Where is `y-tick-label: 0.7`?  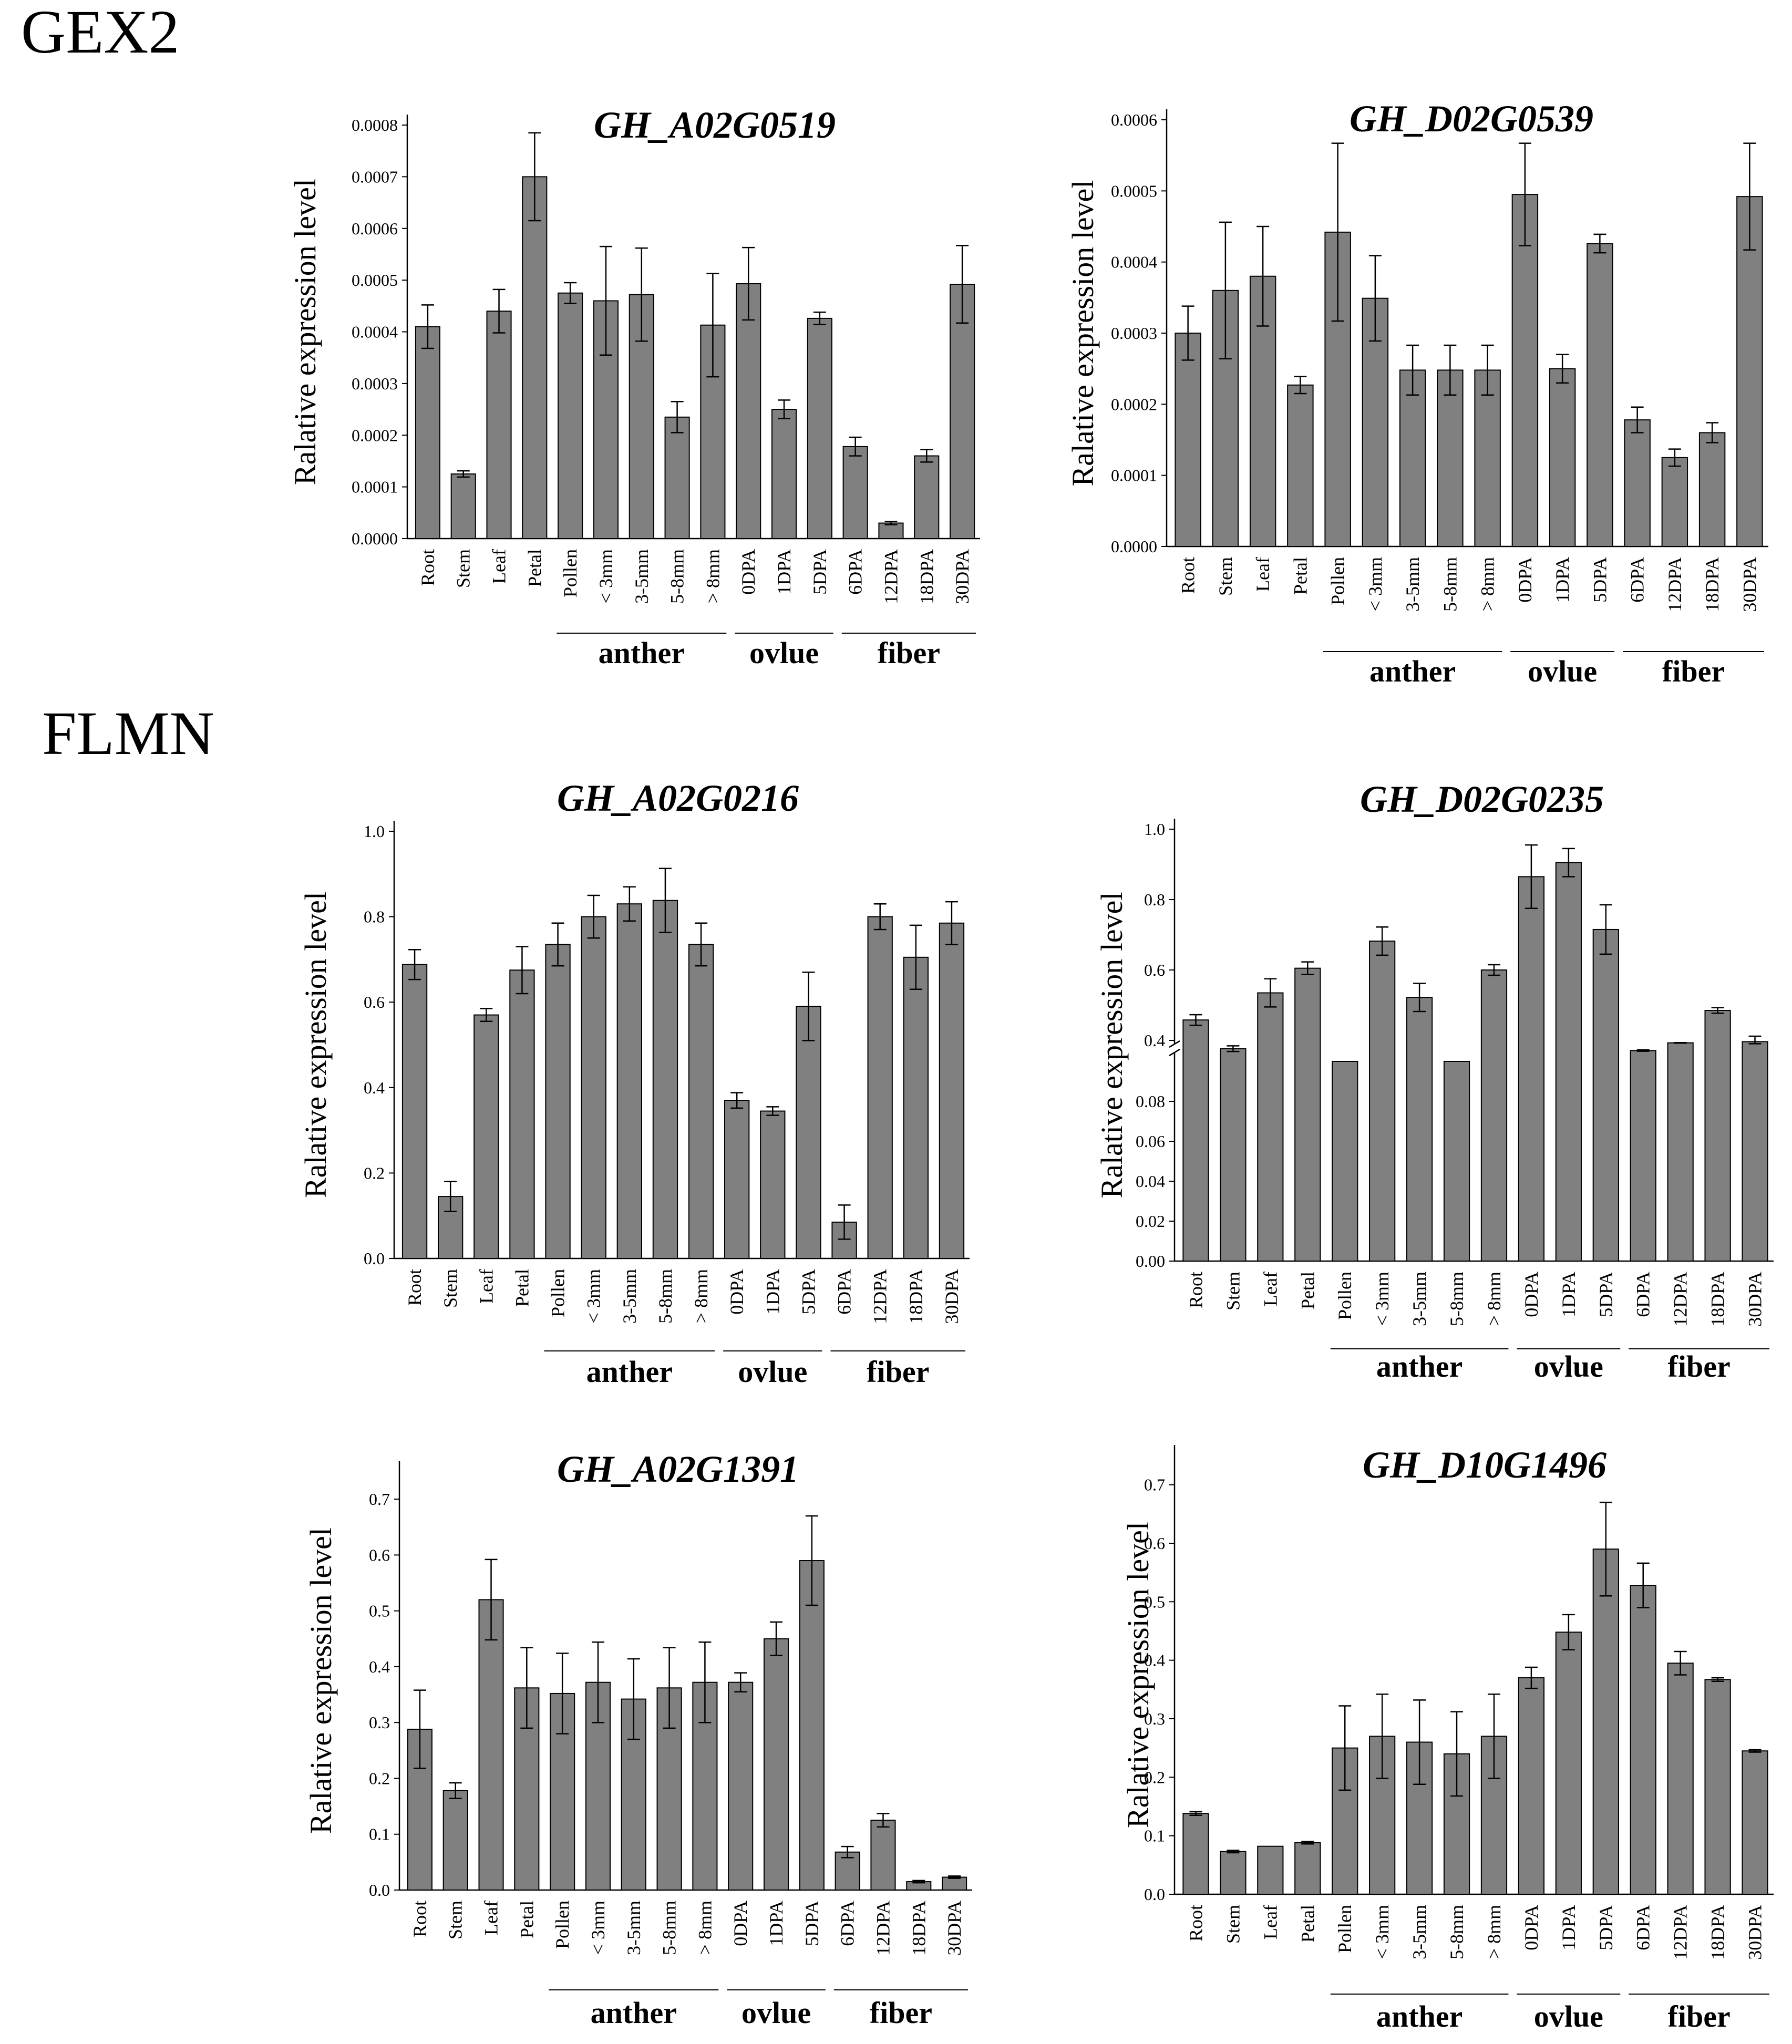
y-tick-label: 0.7 is located at coordinates (1155, 1485).